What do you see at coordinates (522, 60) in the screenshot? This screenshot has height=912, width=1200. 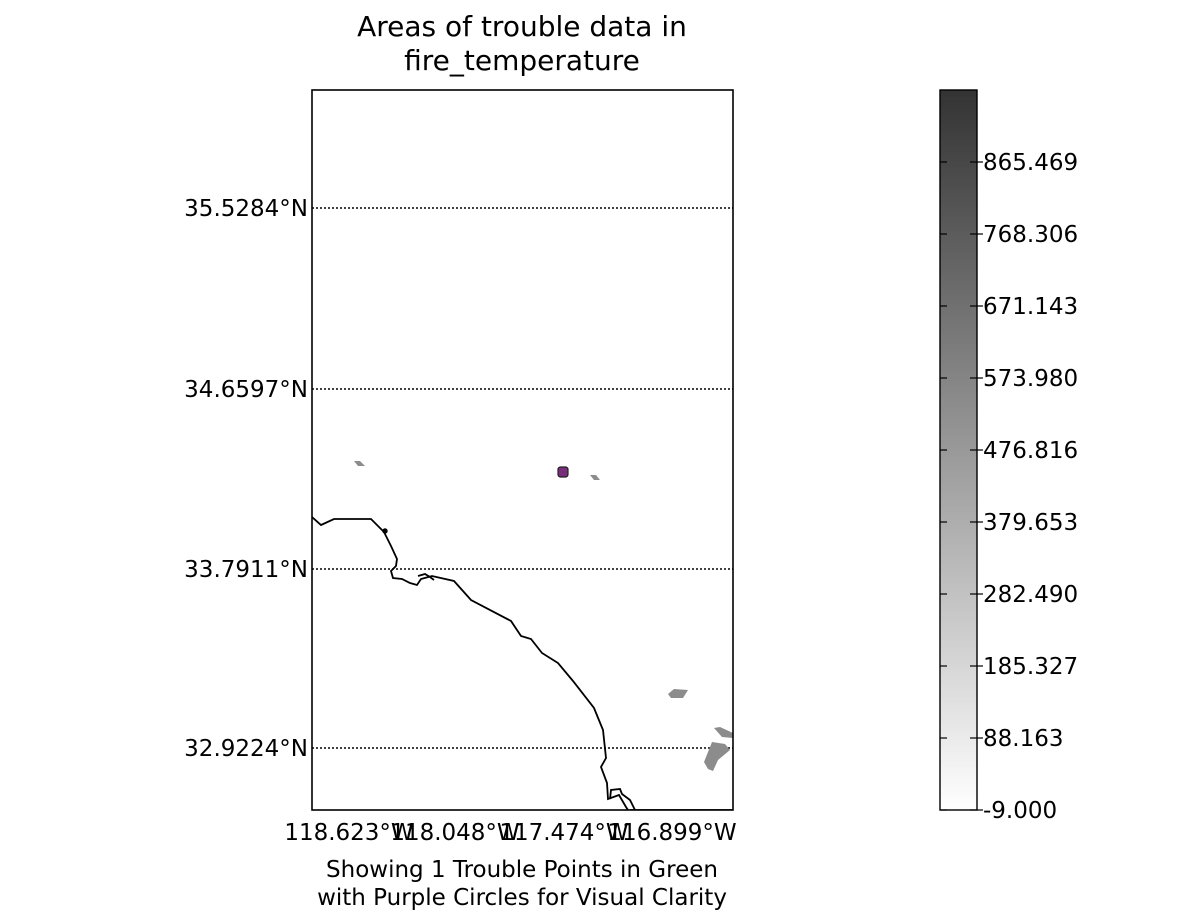 I see `map-title-line-2: fire_temperature` at bounding box center [522, 60].